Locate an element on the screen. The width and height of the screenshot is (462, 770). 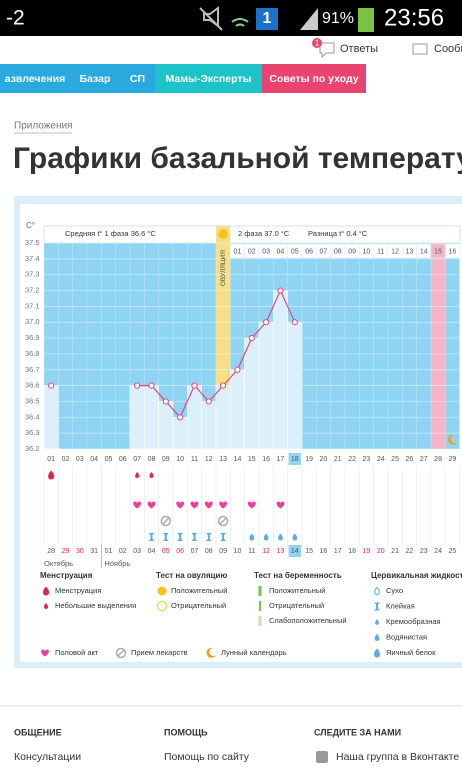
answers-badge-count: 1 is located at coordinates (317, 43).